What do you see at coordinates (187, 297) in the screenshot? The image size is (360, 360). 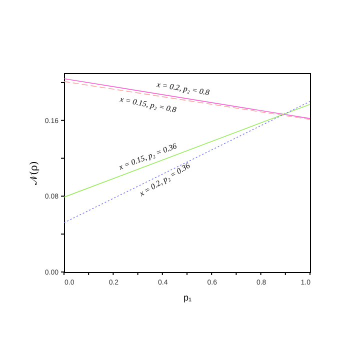 I see `x-axis-title: p₁` at bounding box center [187, 297].